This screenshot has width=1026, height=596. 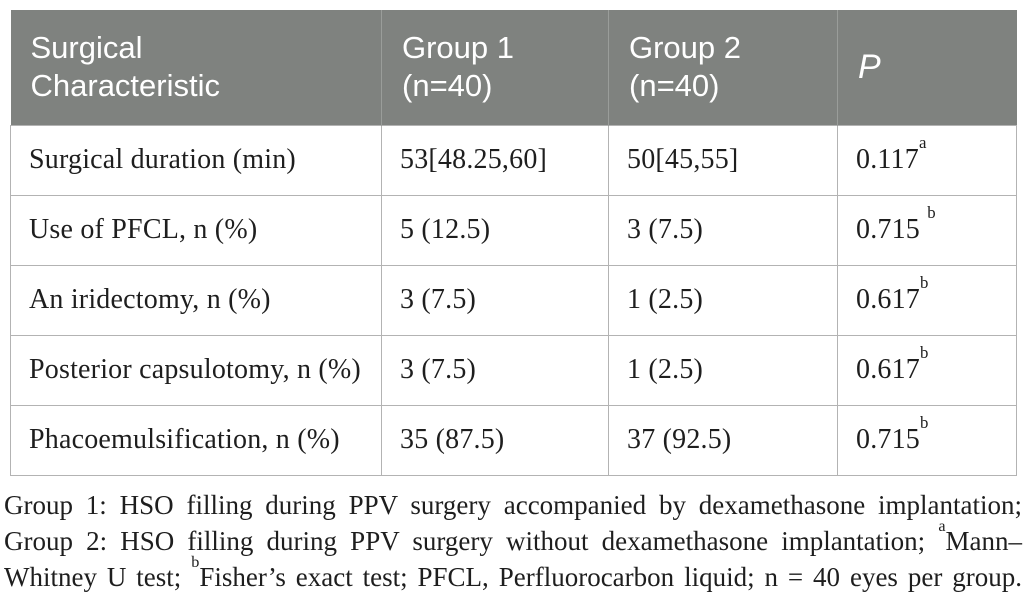 What do you see at coordinates (495, 230) in the screenshot?
I see `group1-value: 5 (12.5)` at bounding box center [495, 230].